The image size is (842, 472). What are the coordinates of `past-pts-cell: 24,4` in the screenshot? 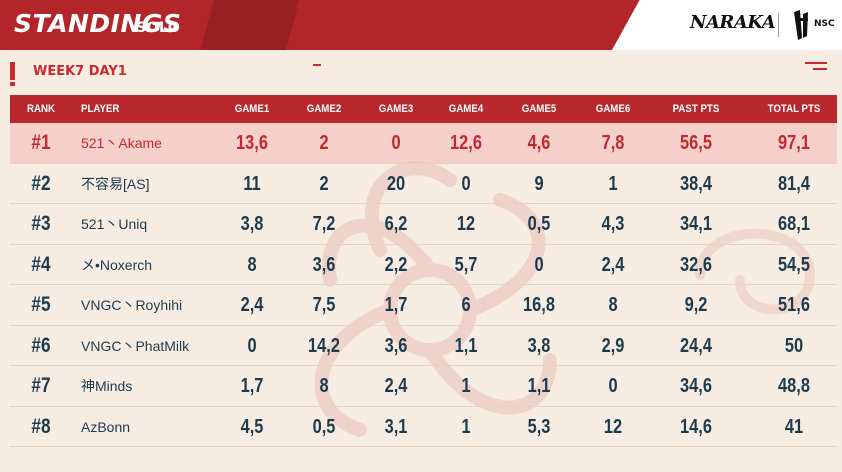 It's located at (696, 345).